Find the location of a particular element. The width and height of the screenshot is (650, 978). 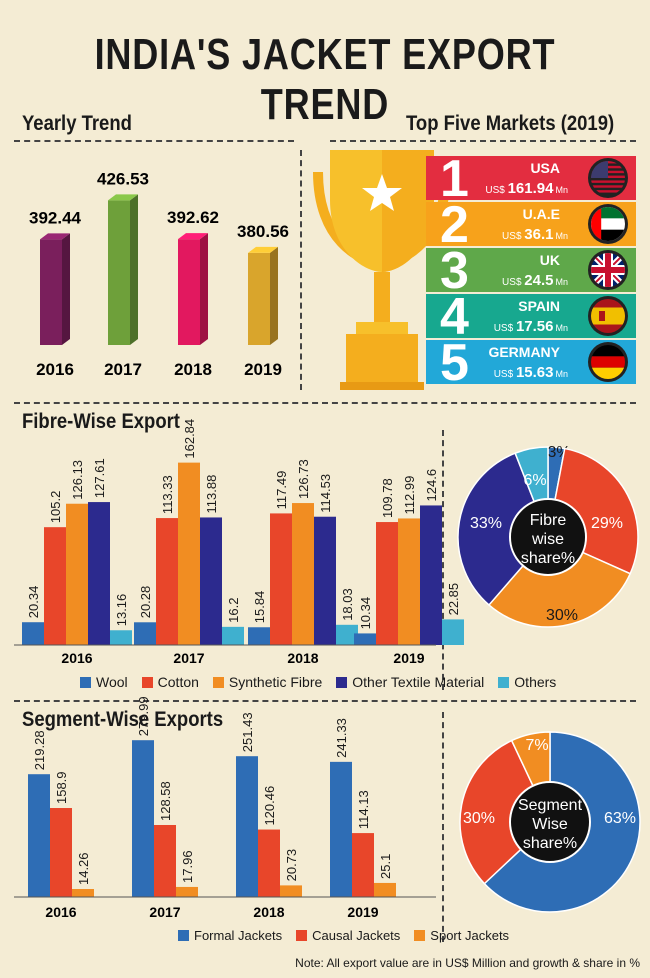

fibre-value-label: 124.6 is located at coordinates (431, 485).